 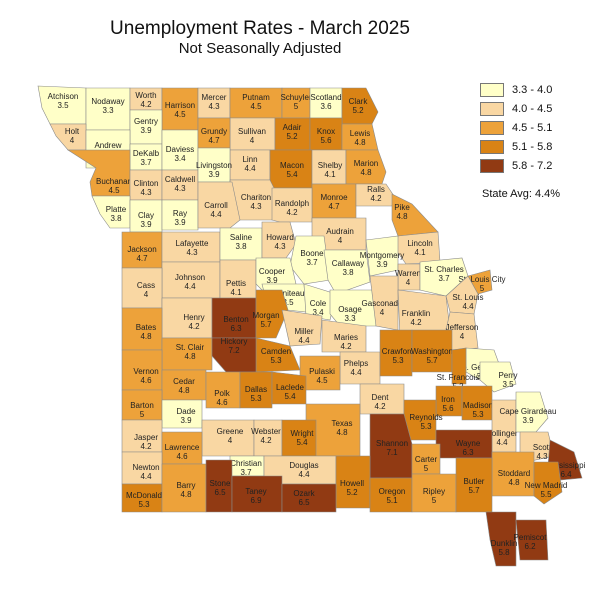 I want to click on county-name: Howell, so click(x=352, y=483).